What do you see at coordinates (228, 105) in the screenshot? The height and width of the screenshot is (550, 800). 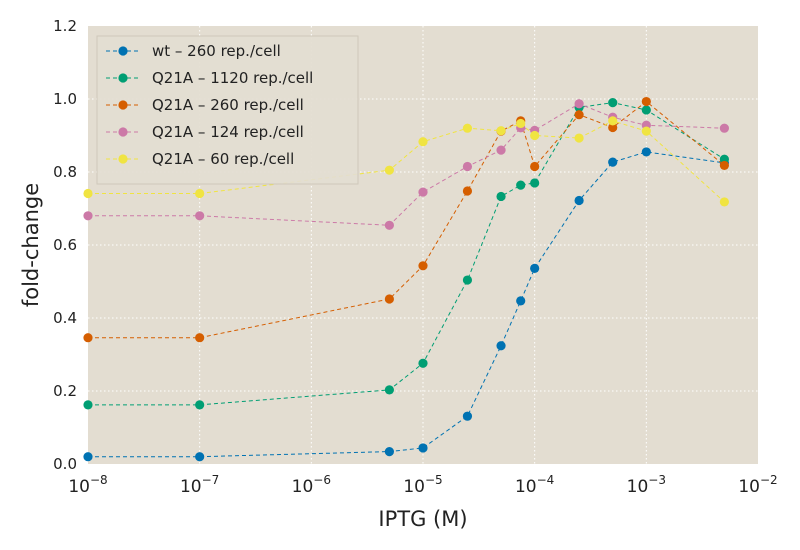 I see `legend-label: Q21A – 260 rep./cell` at bounding box center [228, 105].